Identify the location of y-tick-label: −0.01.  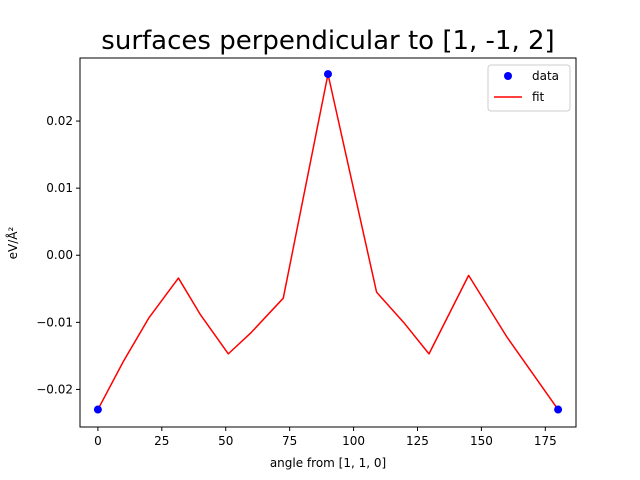
(54, 322).